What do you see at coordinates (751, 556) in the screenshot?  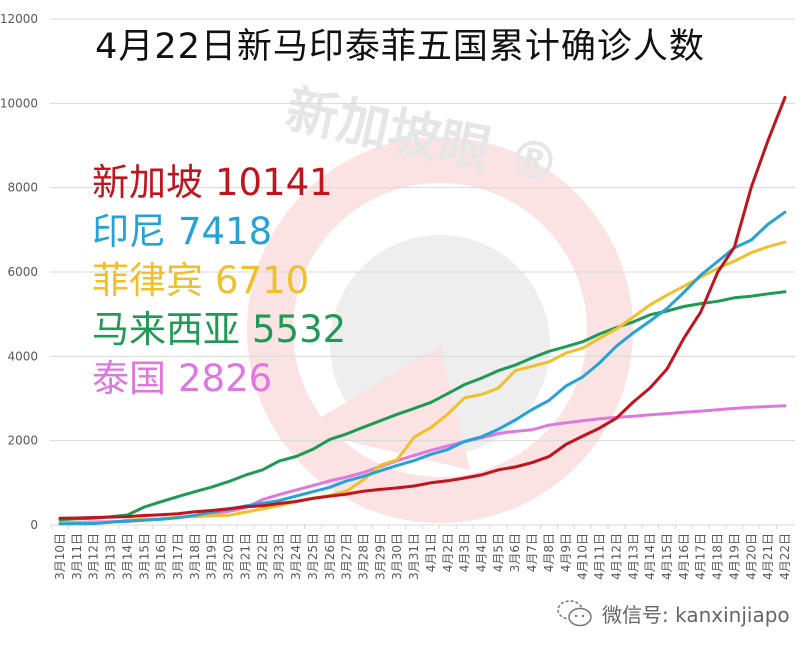 I see `x-tick-label: 4月20日` at bounding box center [751, 556].